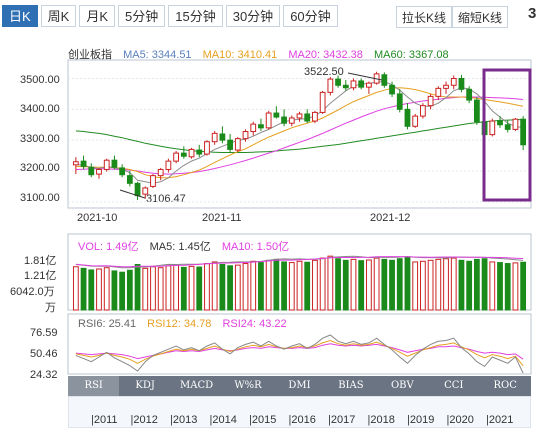 This screenshot has width=537, height=432. I want to click on price-tick: 3200.00, so click(40, 168).